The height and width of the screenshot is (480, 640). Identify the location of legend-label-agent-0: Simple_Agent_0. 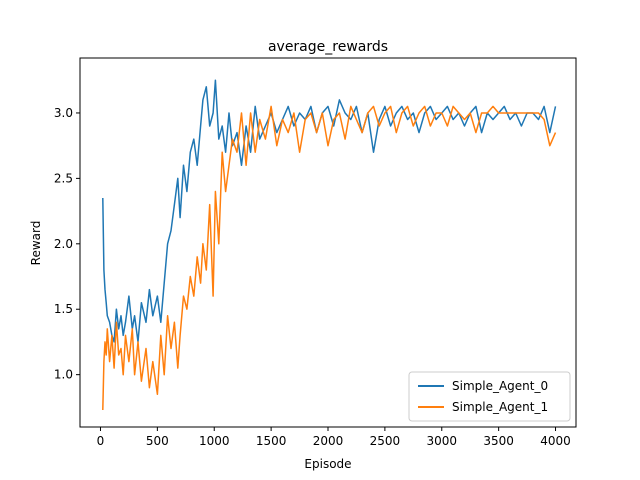
(500, 386).